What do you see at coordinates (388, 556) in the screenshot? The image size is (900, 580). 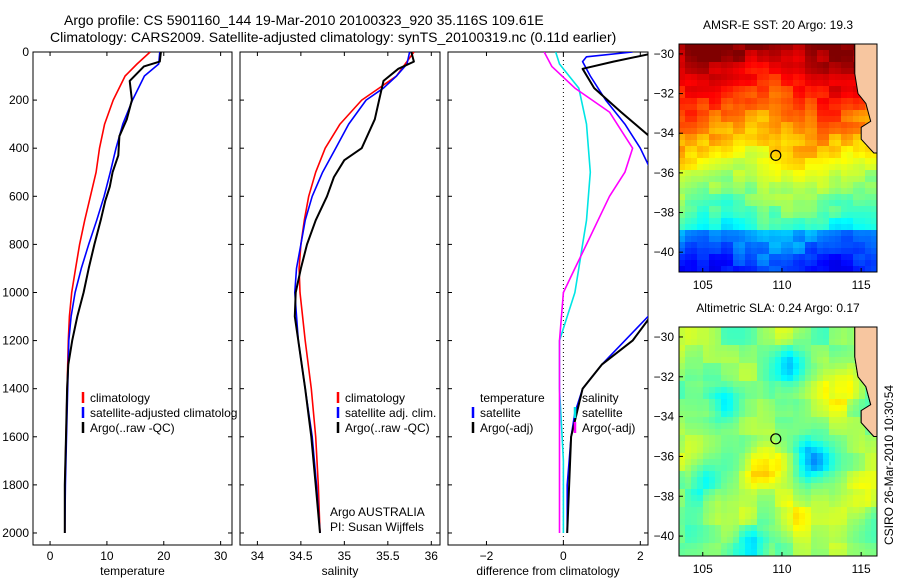 I see `x-tick-label: 35.5` at bounding box center [388, 556].